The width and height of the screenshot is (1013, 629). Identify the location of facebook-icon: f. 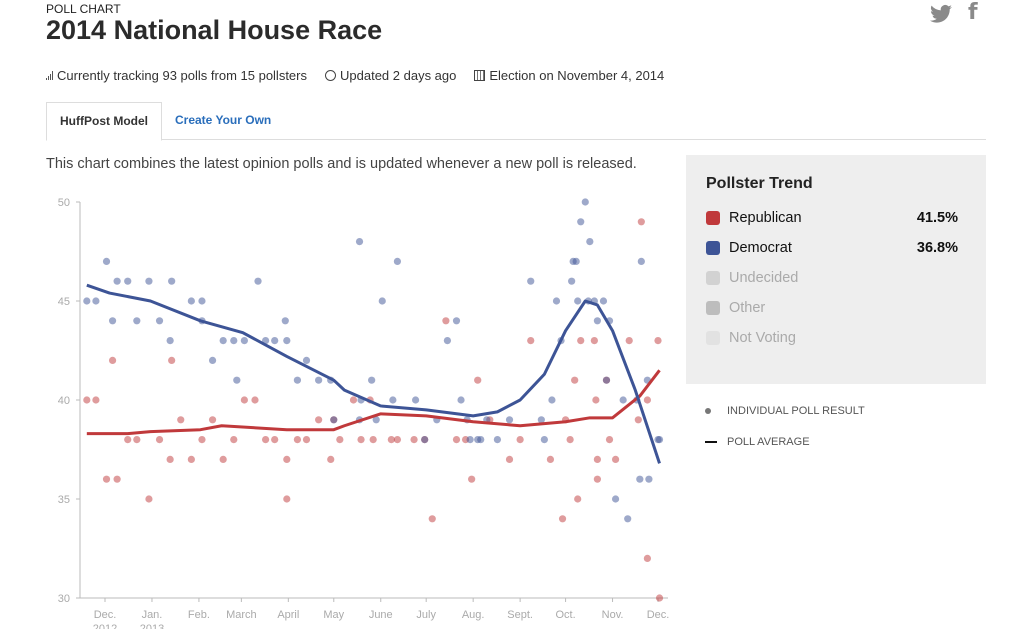
(973, 12).